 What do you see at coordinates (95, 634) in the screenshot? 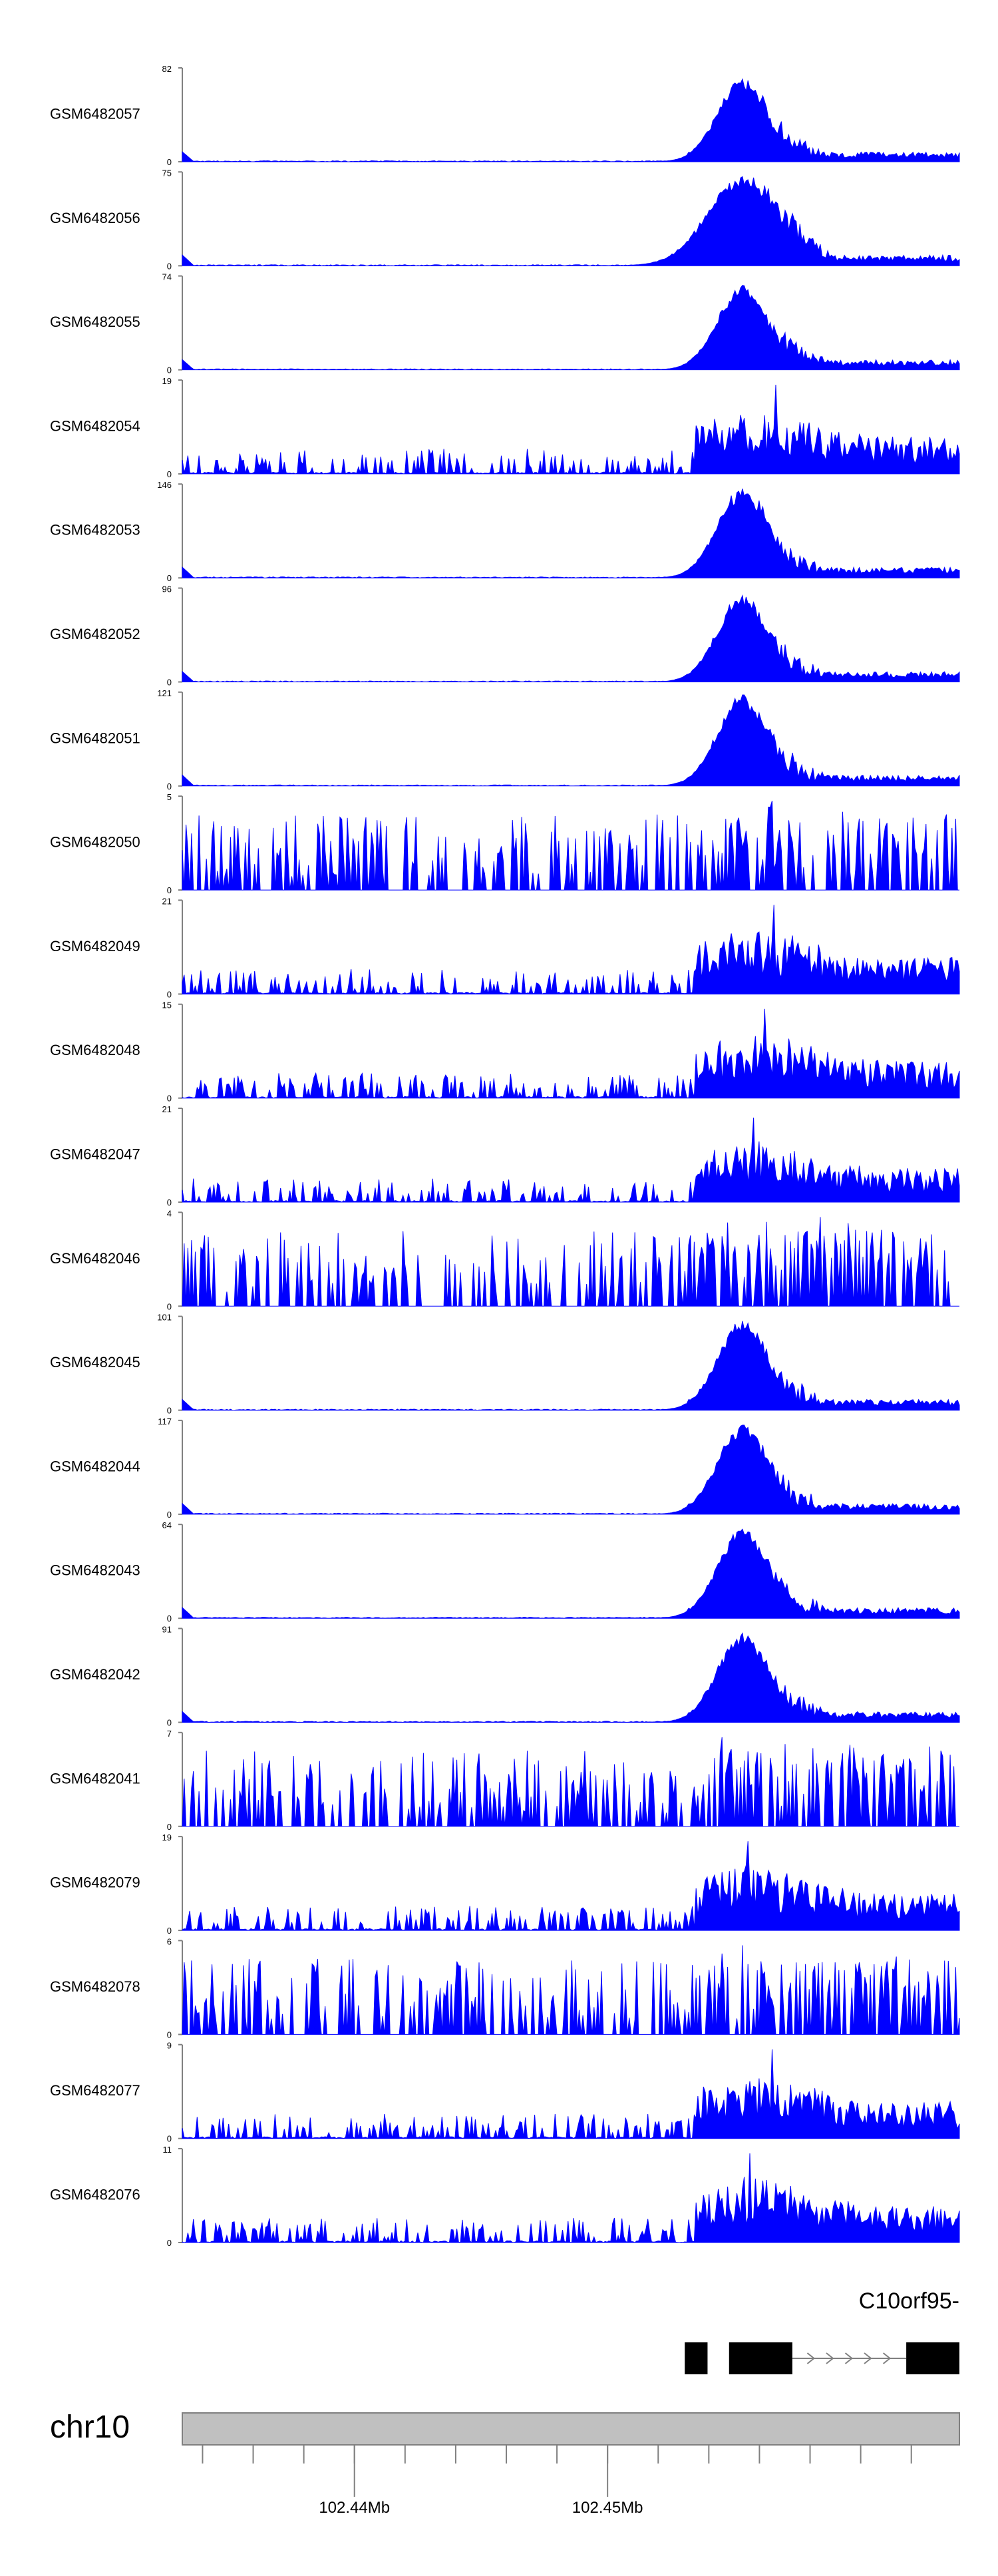
I see `track-label: GSM6482052` at bounding box center [95, 634].